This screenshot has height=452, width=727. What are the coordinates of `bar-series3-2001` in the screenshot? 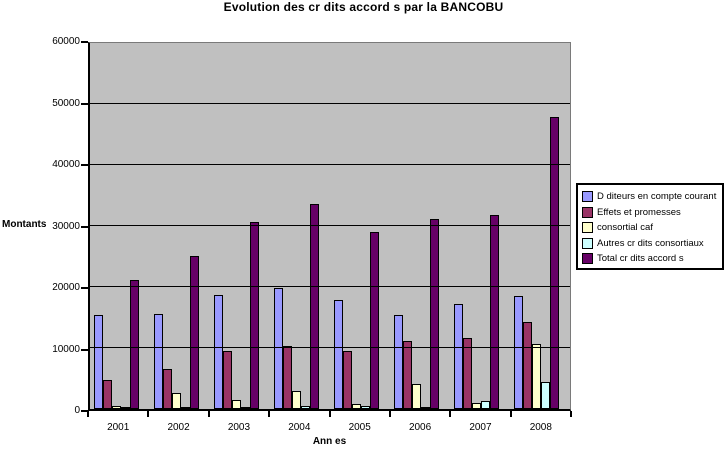 It's located at (116, 407).